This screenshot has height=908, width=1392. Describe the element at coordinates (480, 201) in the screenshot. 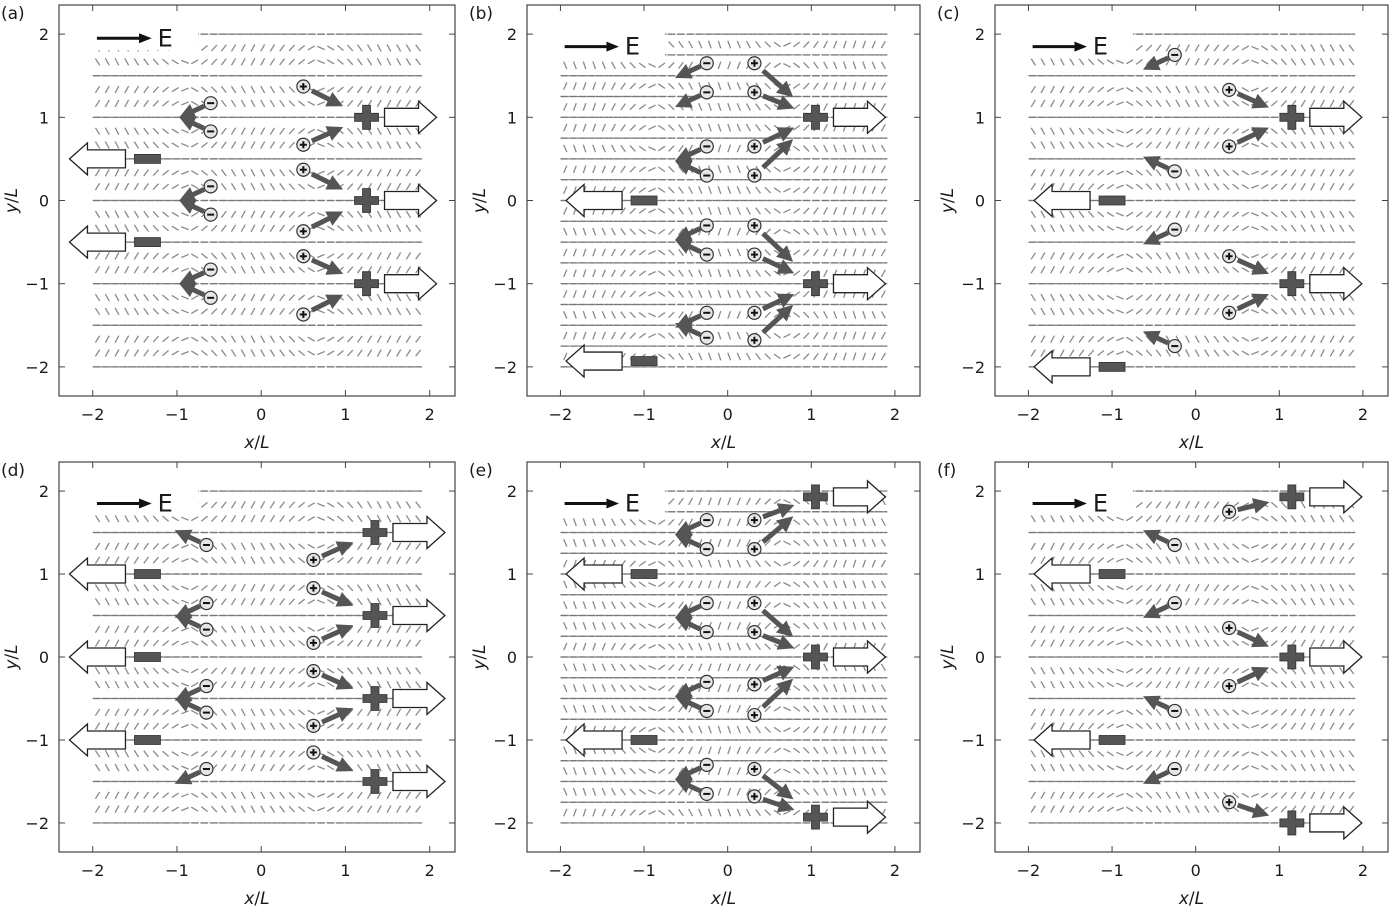

I see `y-axis-label: y/L` at that location.